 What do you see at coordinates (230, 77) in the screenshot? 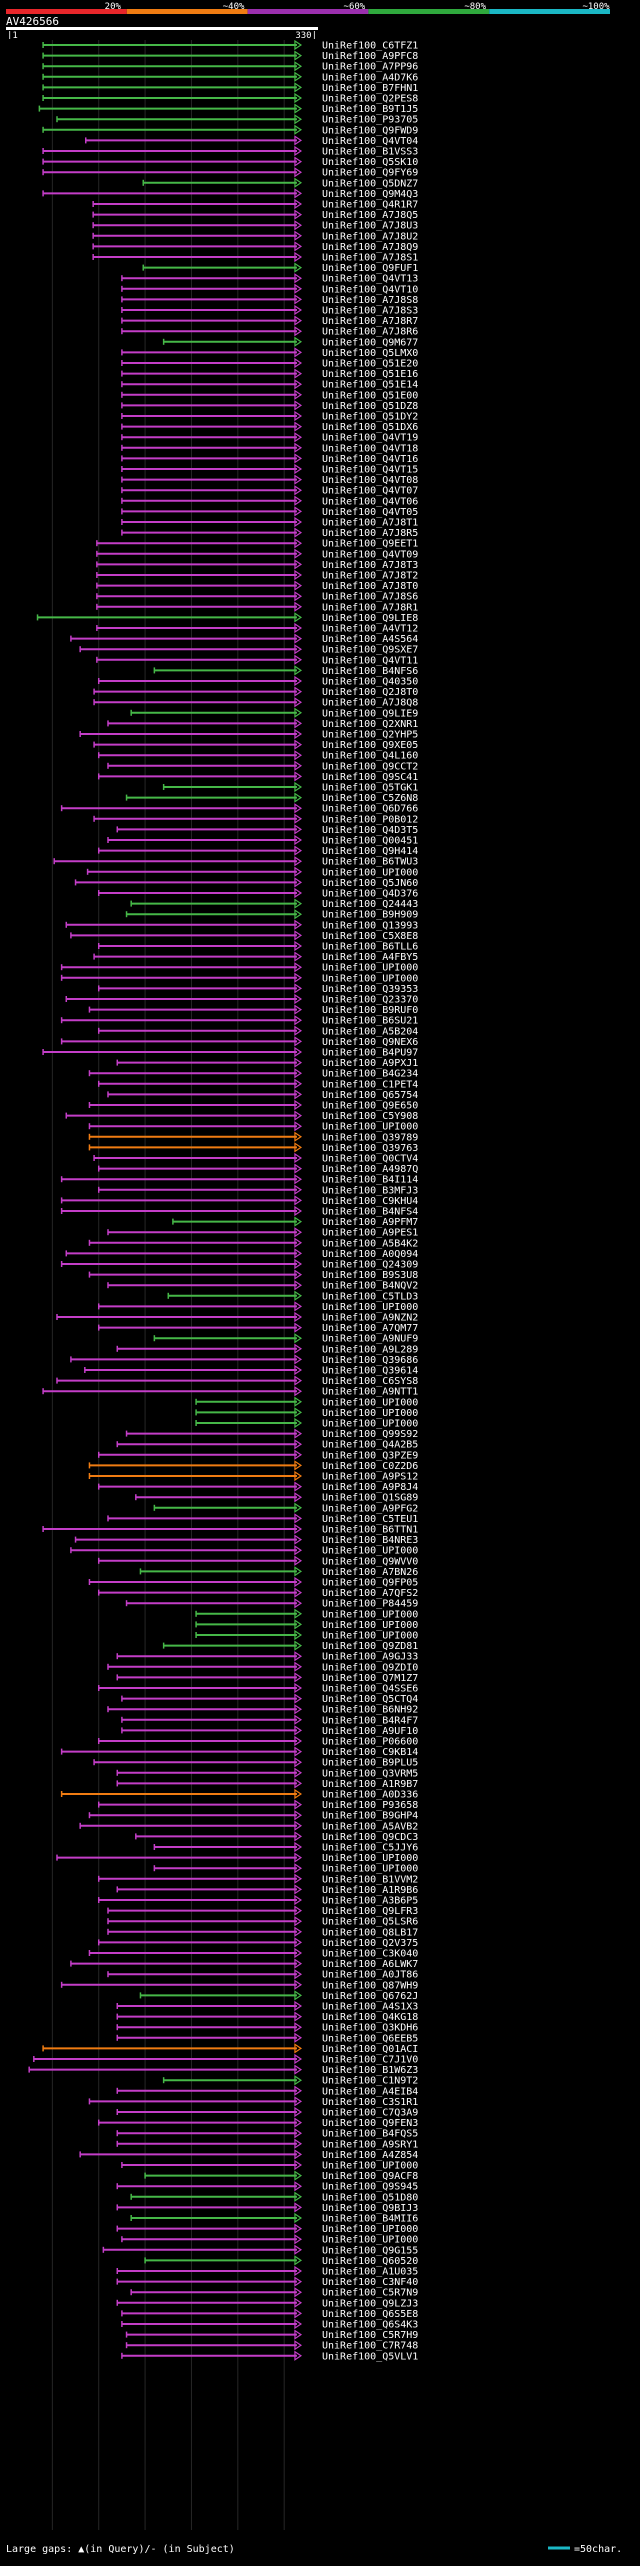
I see `hit-row: UniRef100_A4D7K6` at bounding box center [230, 77].